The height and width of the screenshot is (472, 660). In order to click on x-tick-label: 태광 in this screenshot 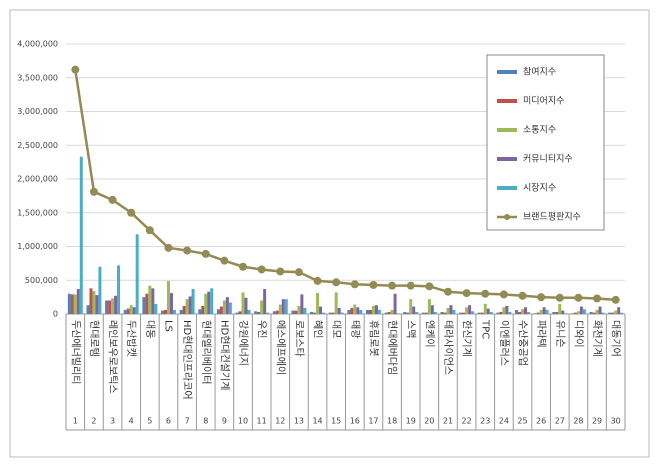, I will do `click(355, 329)`.